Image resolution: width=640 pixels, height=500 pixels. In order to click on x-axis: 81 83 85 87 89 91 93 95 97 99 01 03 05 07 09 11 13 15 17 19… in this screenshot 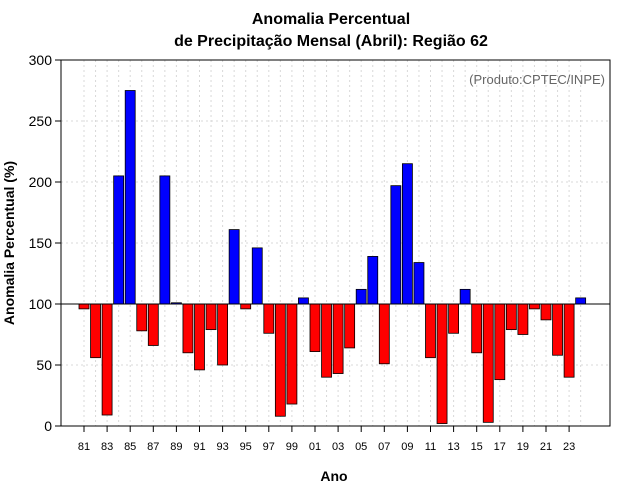, I will do `click(326, 439)`.